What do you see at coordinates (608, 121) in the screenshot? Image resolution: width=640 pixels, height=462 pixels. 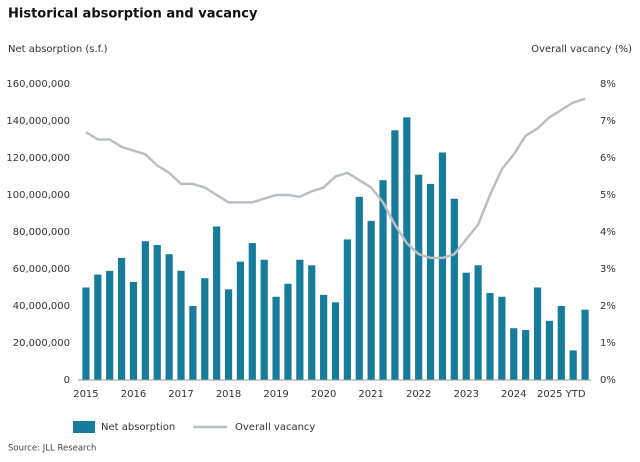 I see `y2-tick-label: 7%` at bounding box center [608, 121].